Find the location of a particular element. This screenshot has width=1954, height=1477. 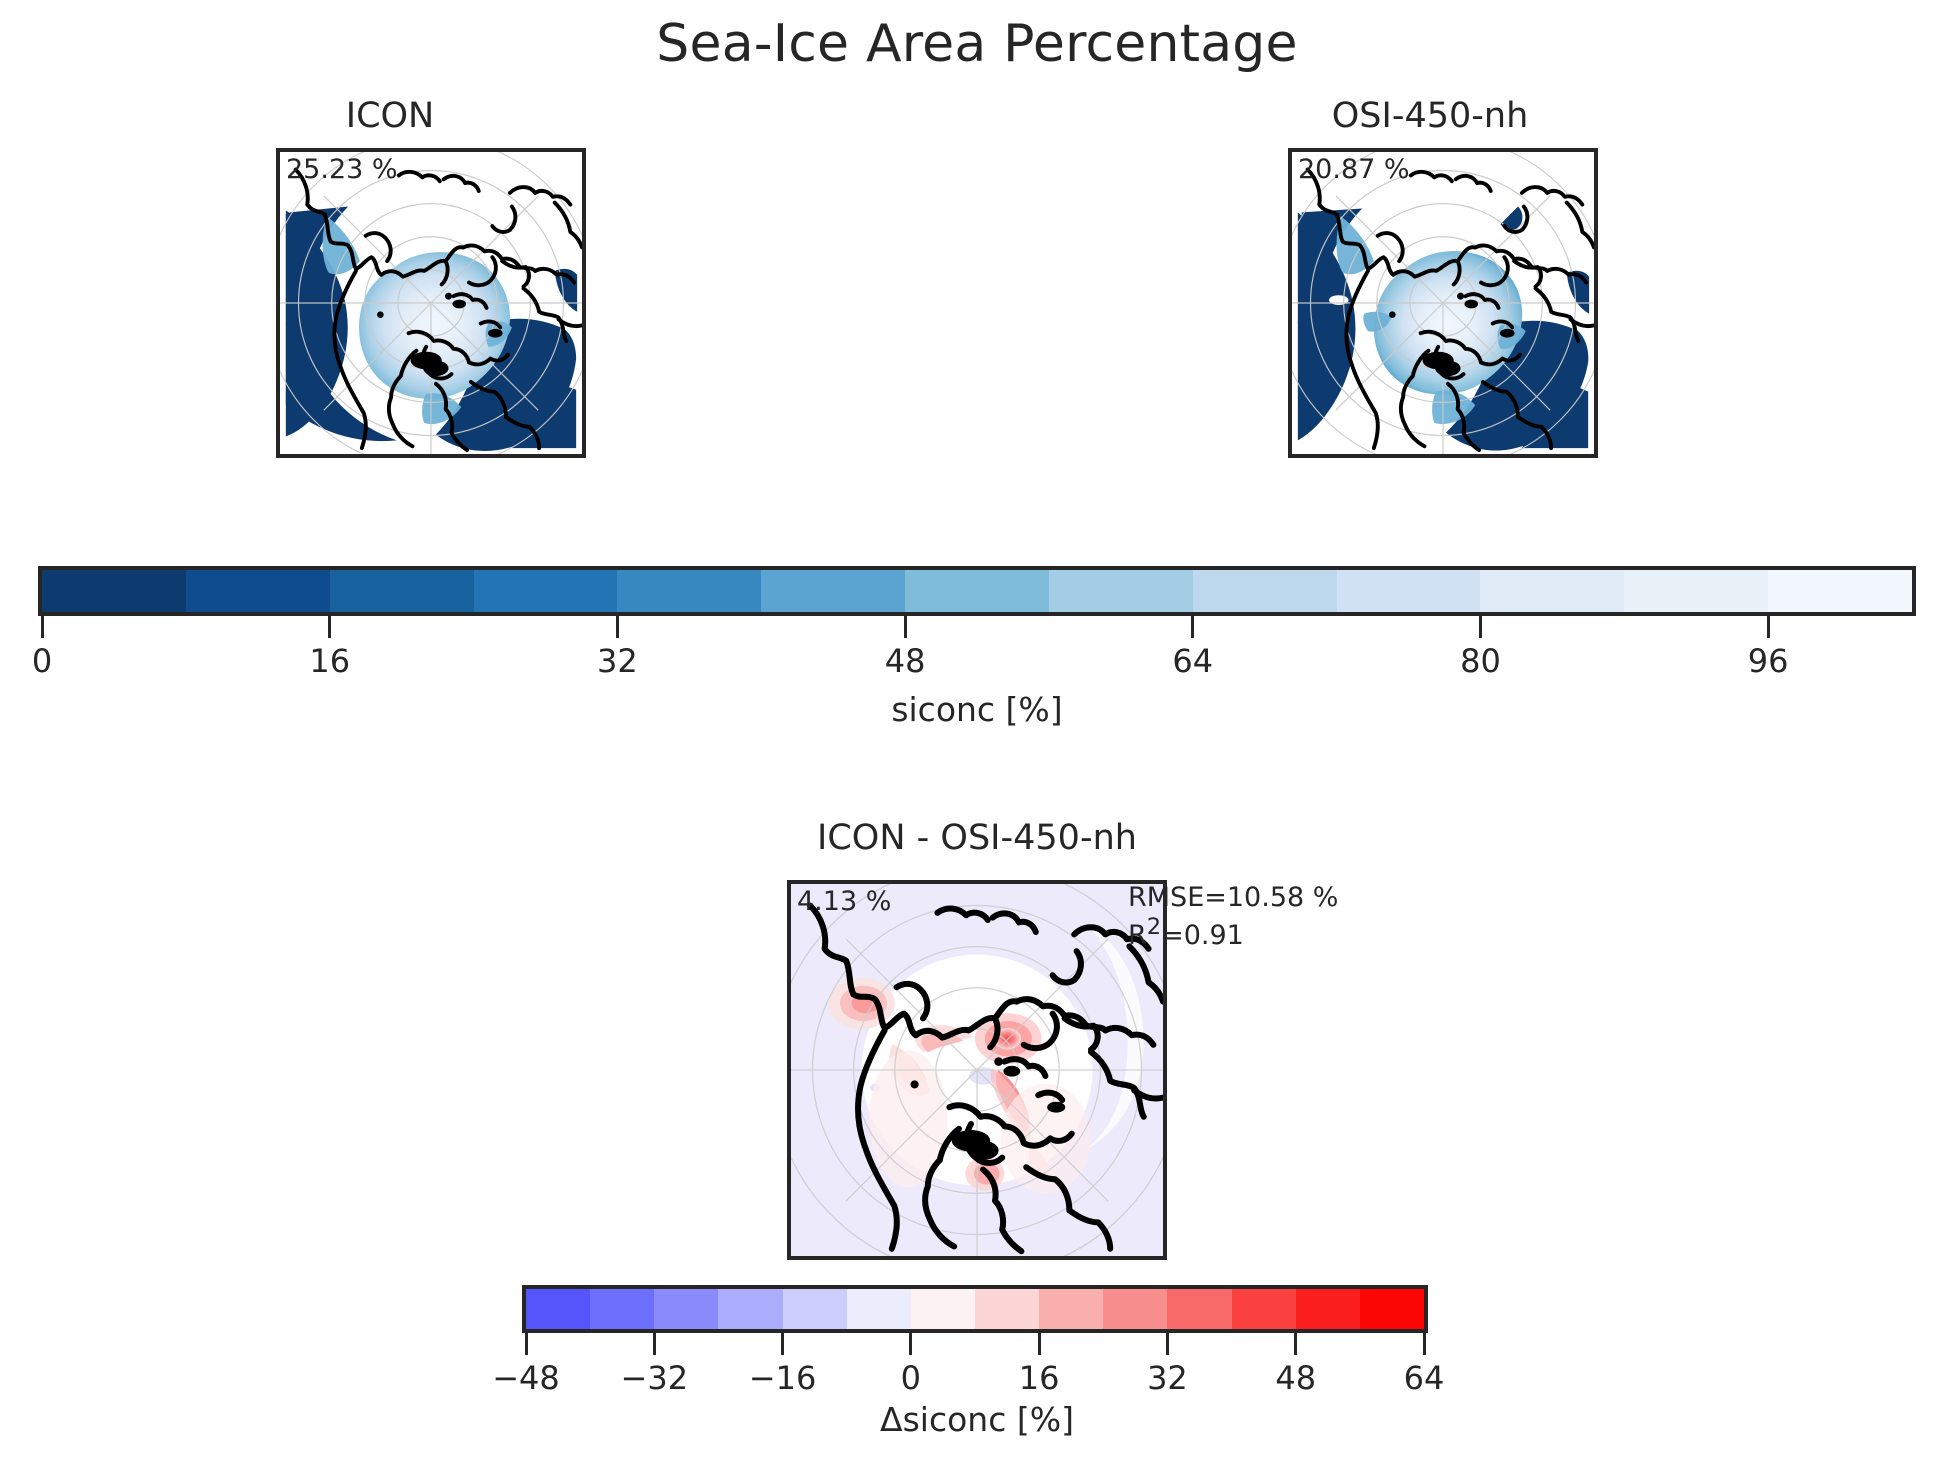

panel-title-difference: ICON - OSI-450-nh is located at coordinates (977, 838).